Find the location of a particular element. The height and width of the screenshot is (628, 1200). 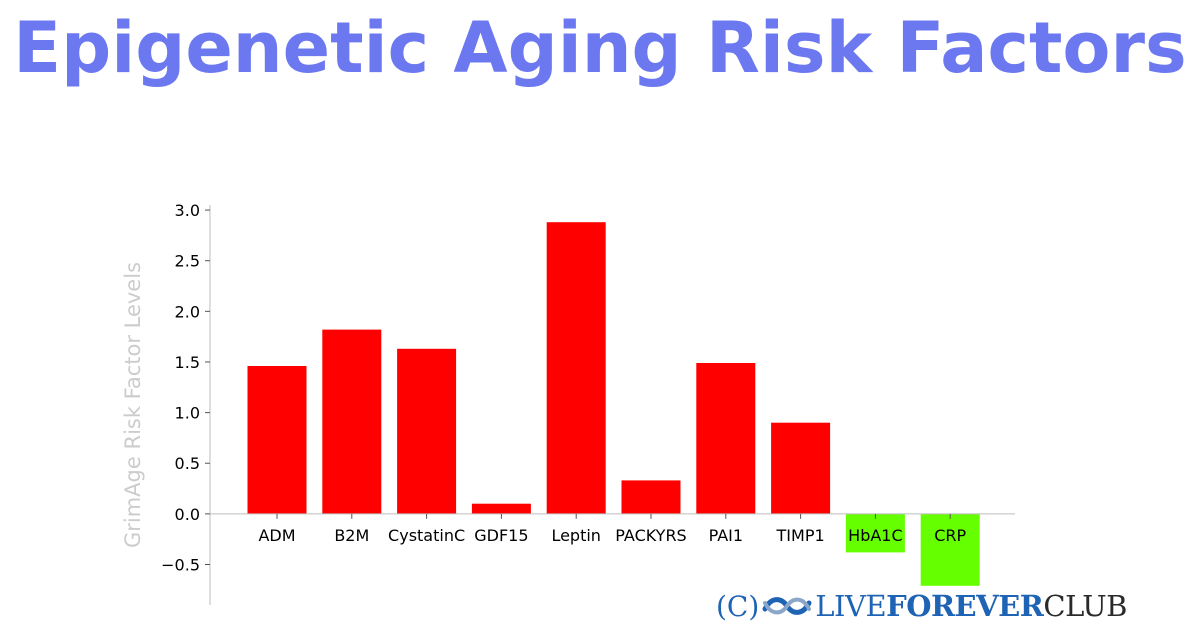

x-tick-label-leptin: Leptin is located at coordinates (576, 535).